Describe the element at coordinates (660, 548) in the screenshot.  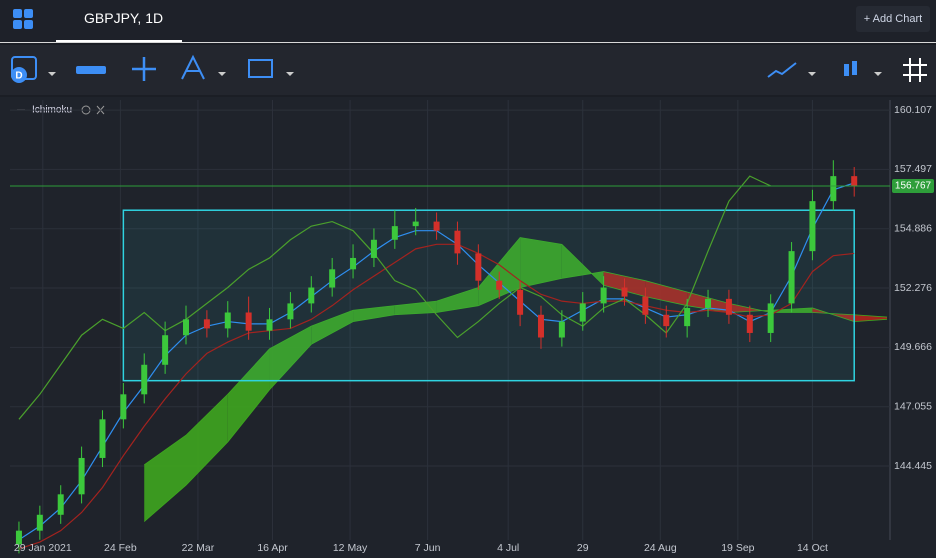
I see `x-tick-label: 24 Aug` at that location.